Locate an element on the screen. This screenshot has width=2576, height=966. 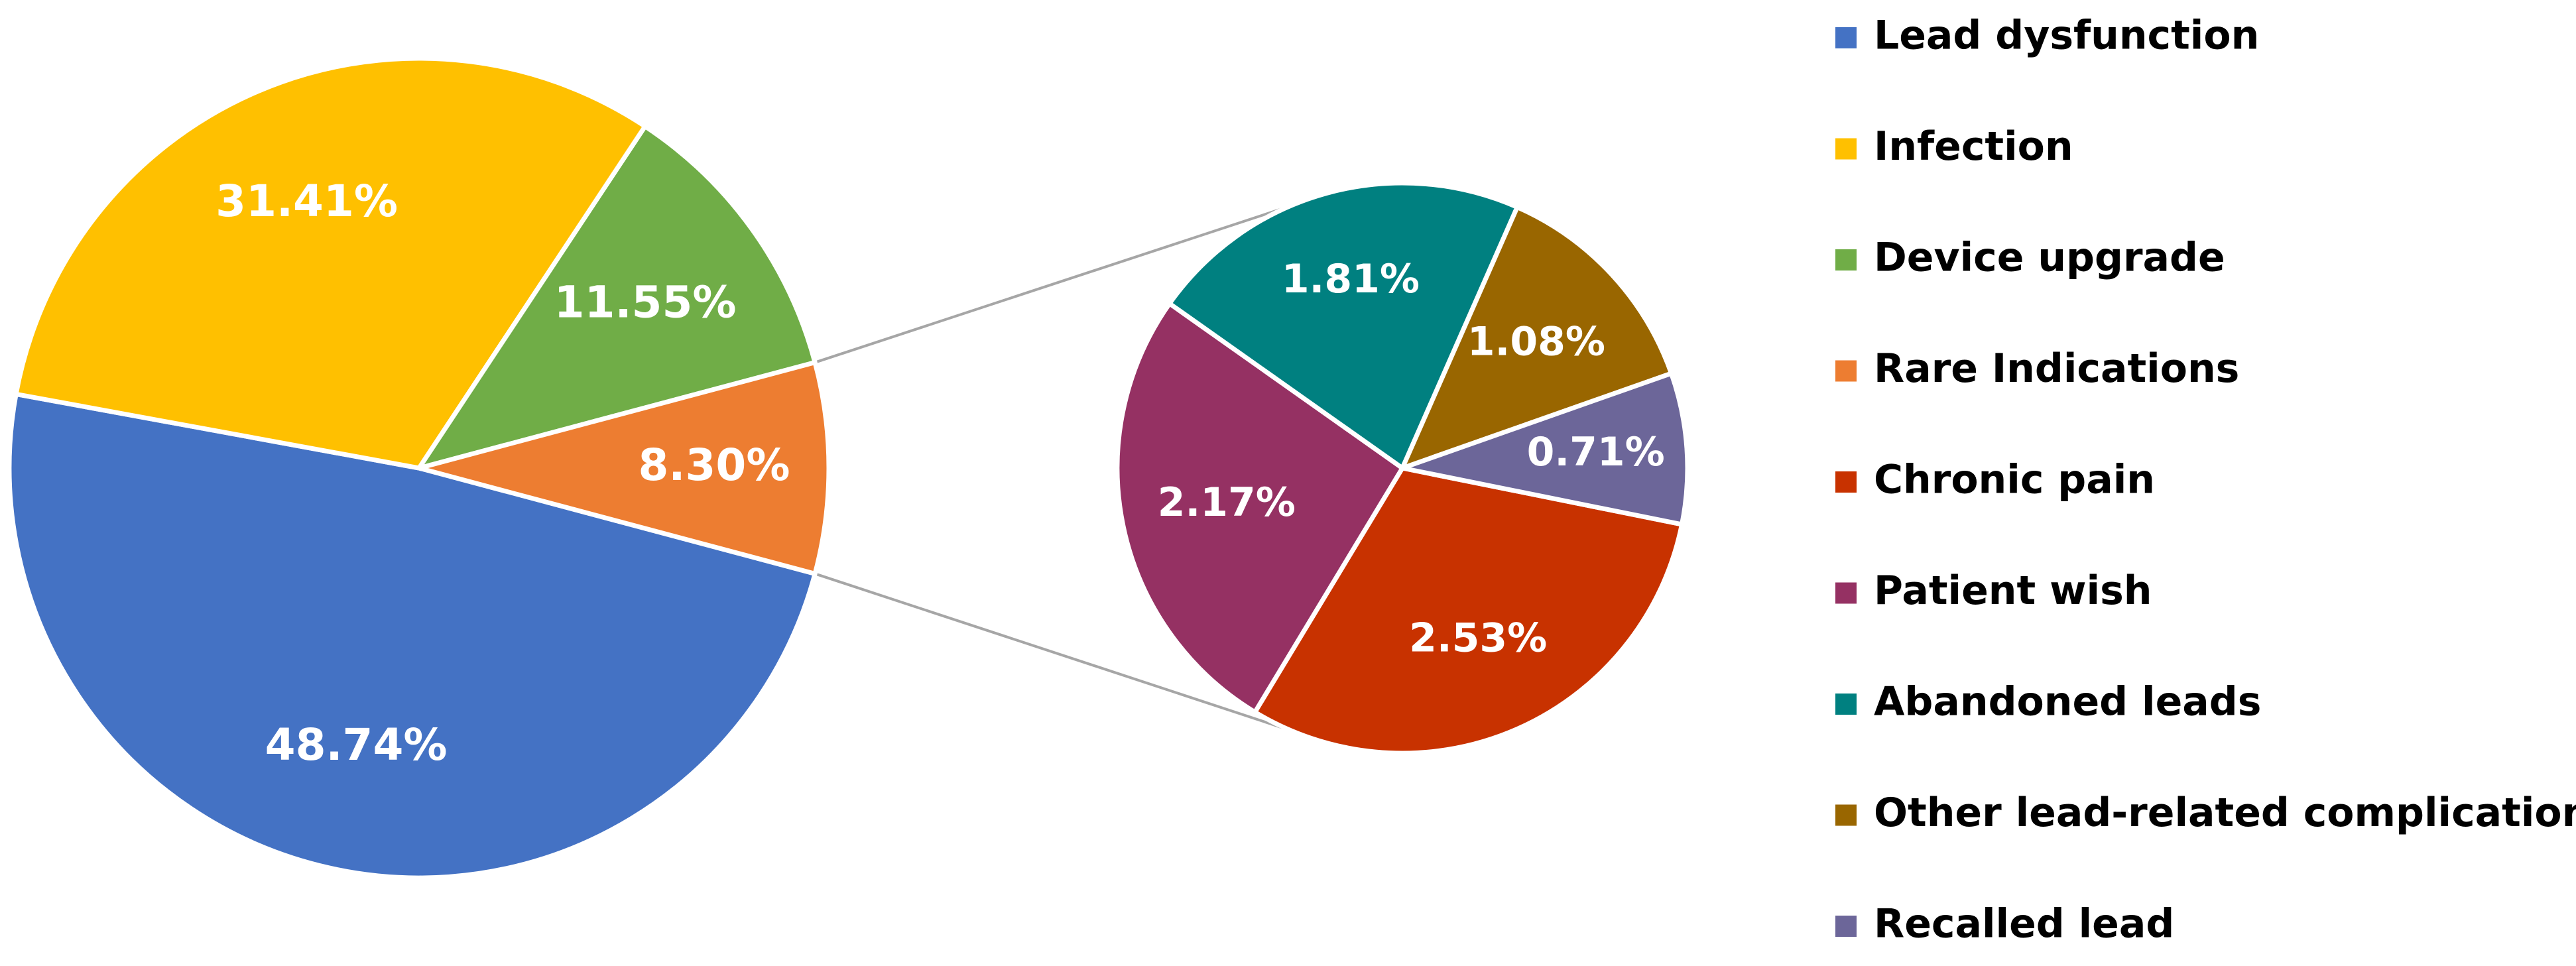
secondary-slice-label-abandoned-leads: 1.81% is located at coordinates (1351, 279).